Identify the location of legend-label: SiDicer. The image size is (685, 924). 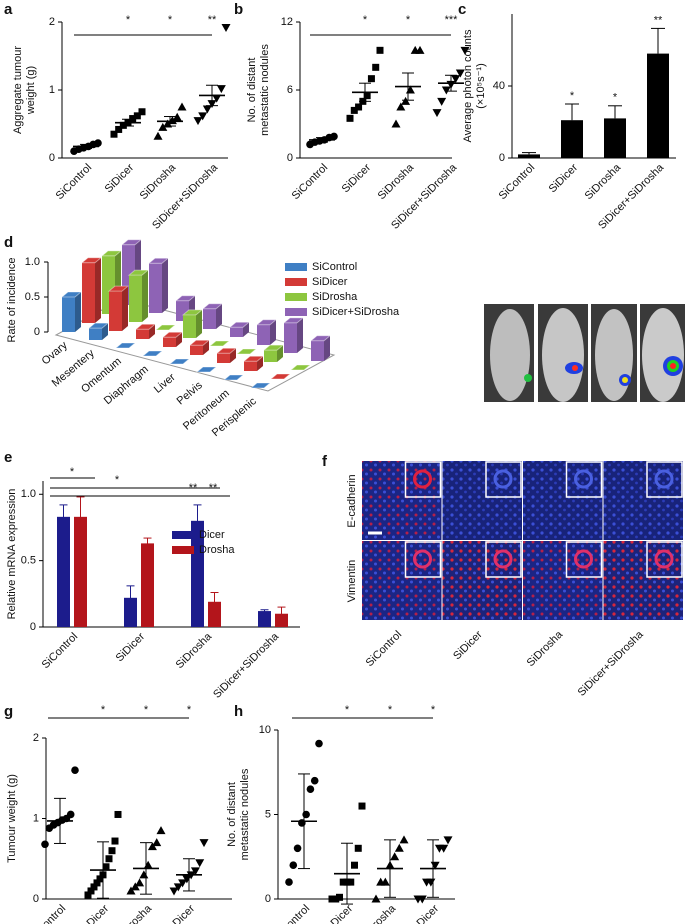
(330, 282).